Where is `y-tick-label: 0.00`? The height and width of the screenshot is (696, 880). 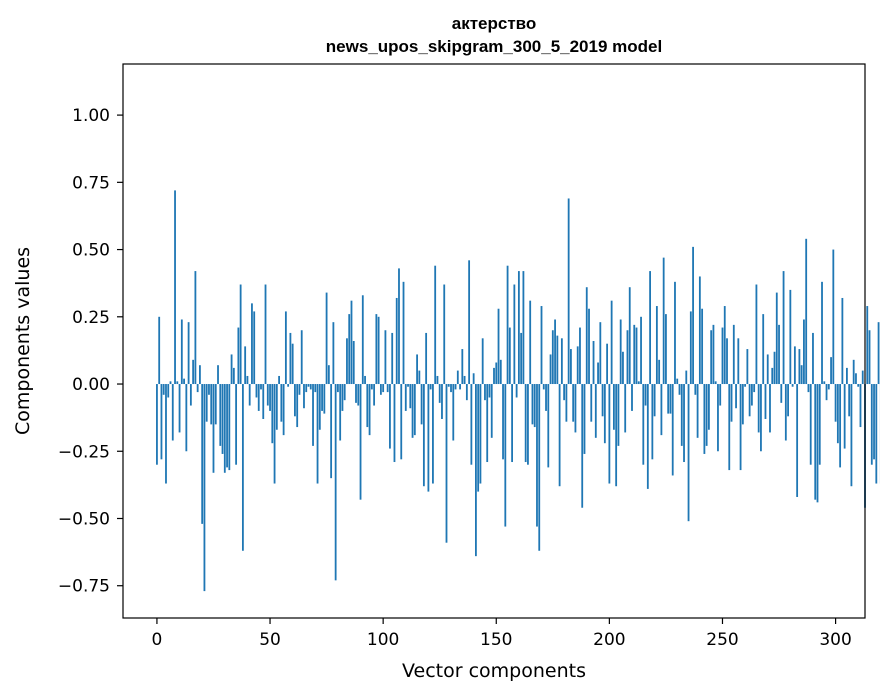
y-tick-label: 0.00 is located at coordinates (91, 385).